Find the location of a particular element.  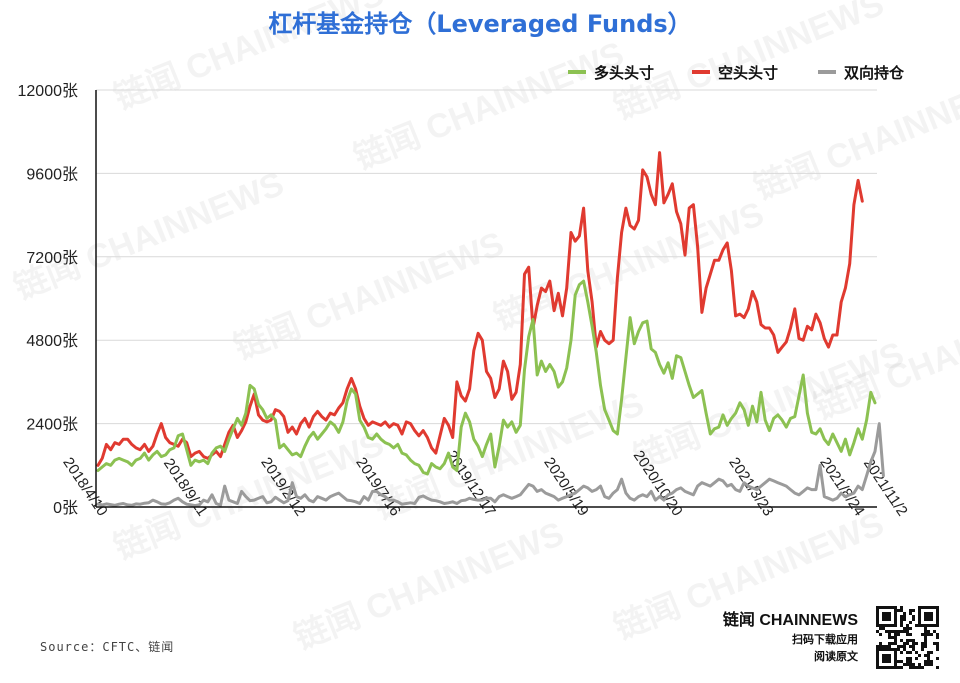

y-tick-label: 7200张 is located at coordinates (52, 258).